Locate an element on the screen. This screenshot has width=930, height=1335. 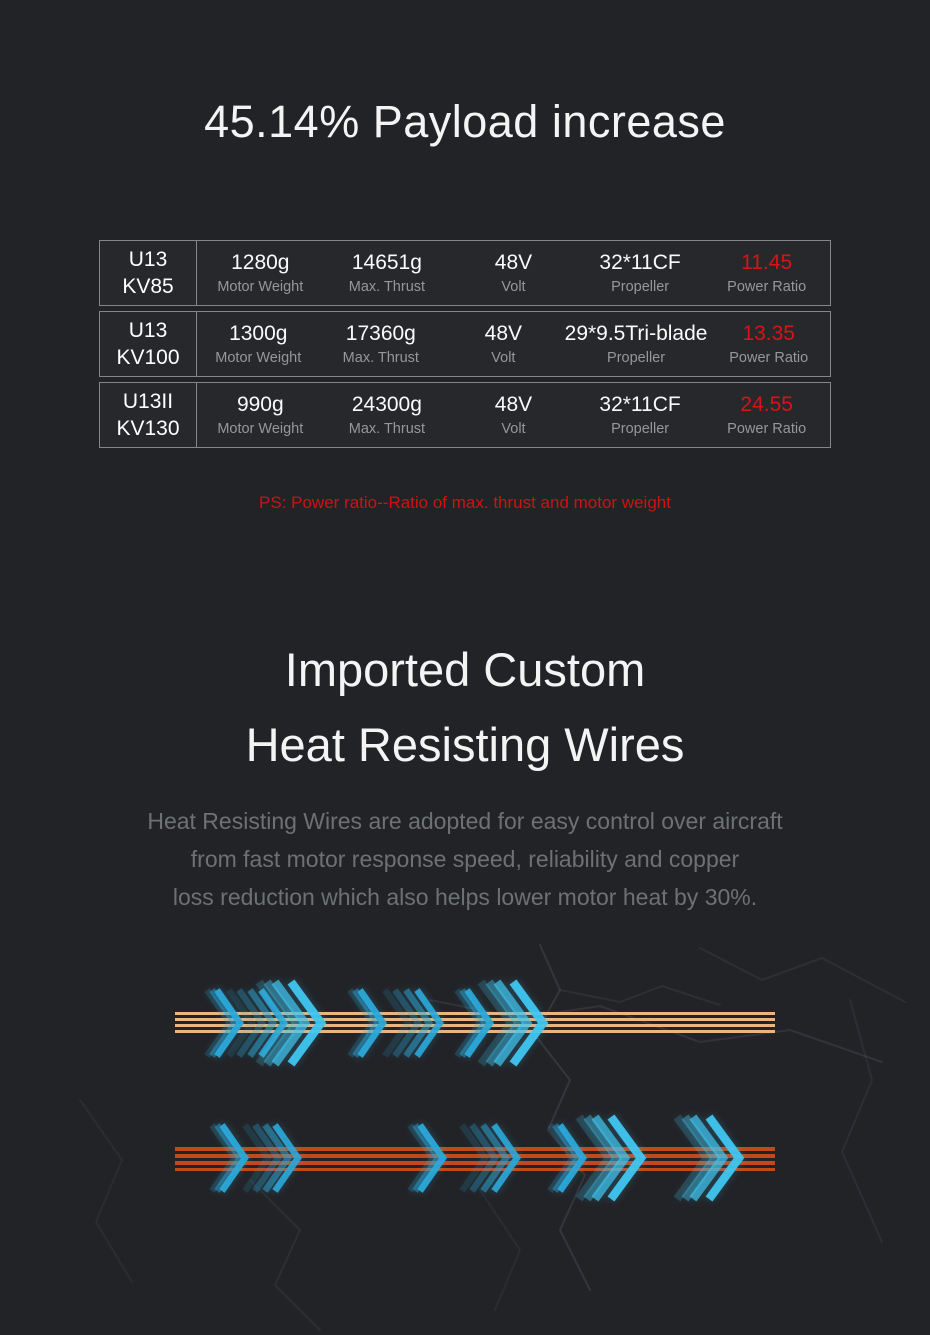
spec-cell-max-thrust: 24300g Max. Thrust is located at coordinates (387, 415).